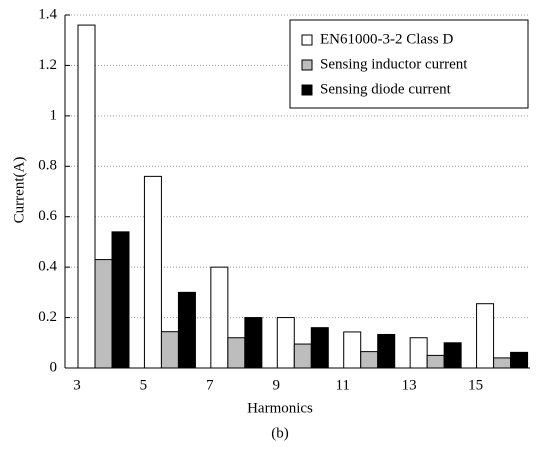 This screenshot has height=457, width=560. I want to click on x-tick-label: 5, so click(144, 385).